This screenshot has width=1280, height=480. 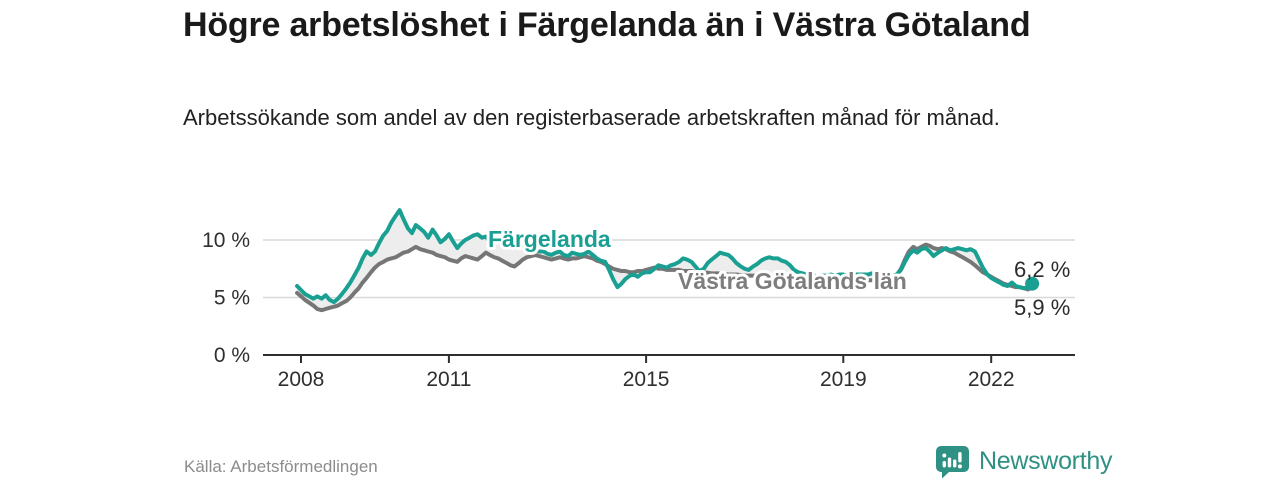 What do you see at coordinates (232, 355) in the screenshot?
I see `y-tick-label-0: 0 %` at bounding box center [232, 355].